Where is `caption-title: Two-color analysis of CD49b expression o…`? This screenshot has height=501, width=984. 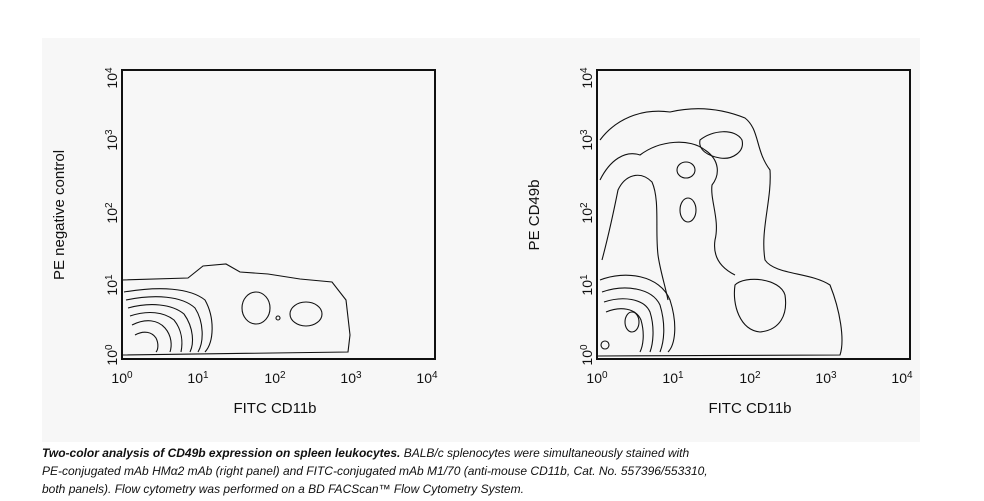 caption-title: Two-color analysis of CD49b expression o… is located at coordinates (221, 453).